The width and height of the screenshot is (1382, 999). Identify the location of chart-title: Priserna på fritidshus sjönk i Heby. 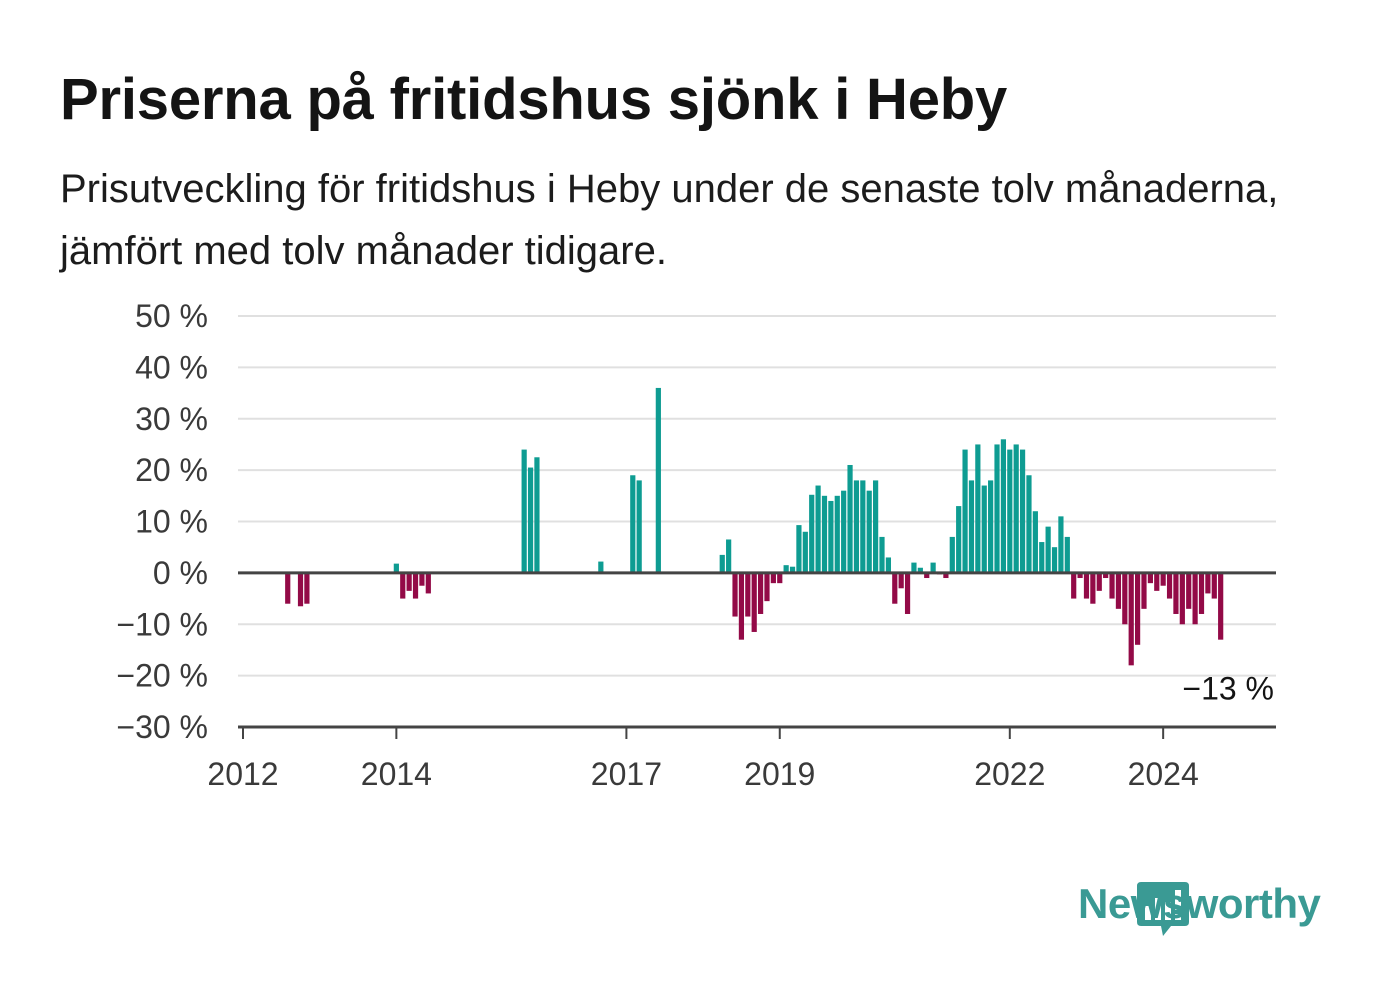
(534, 99).